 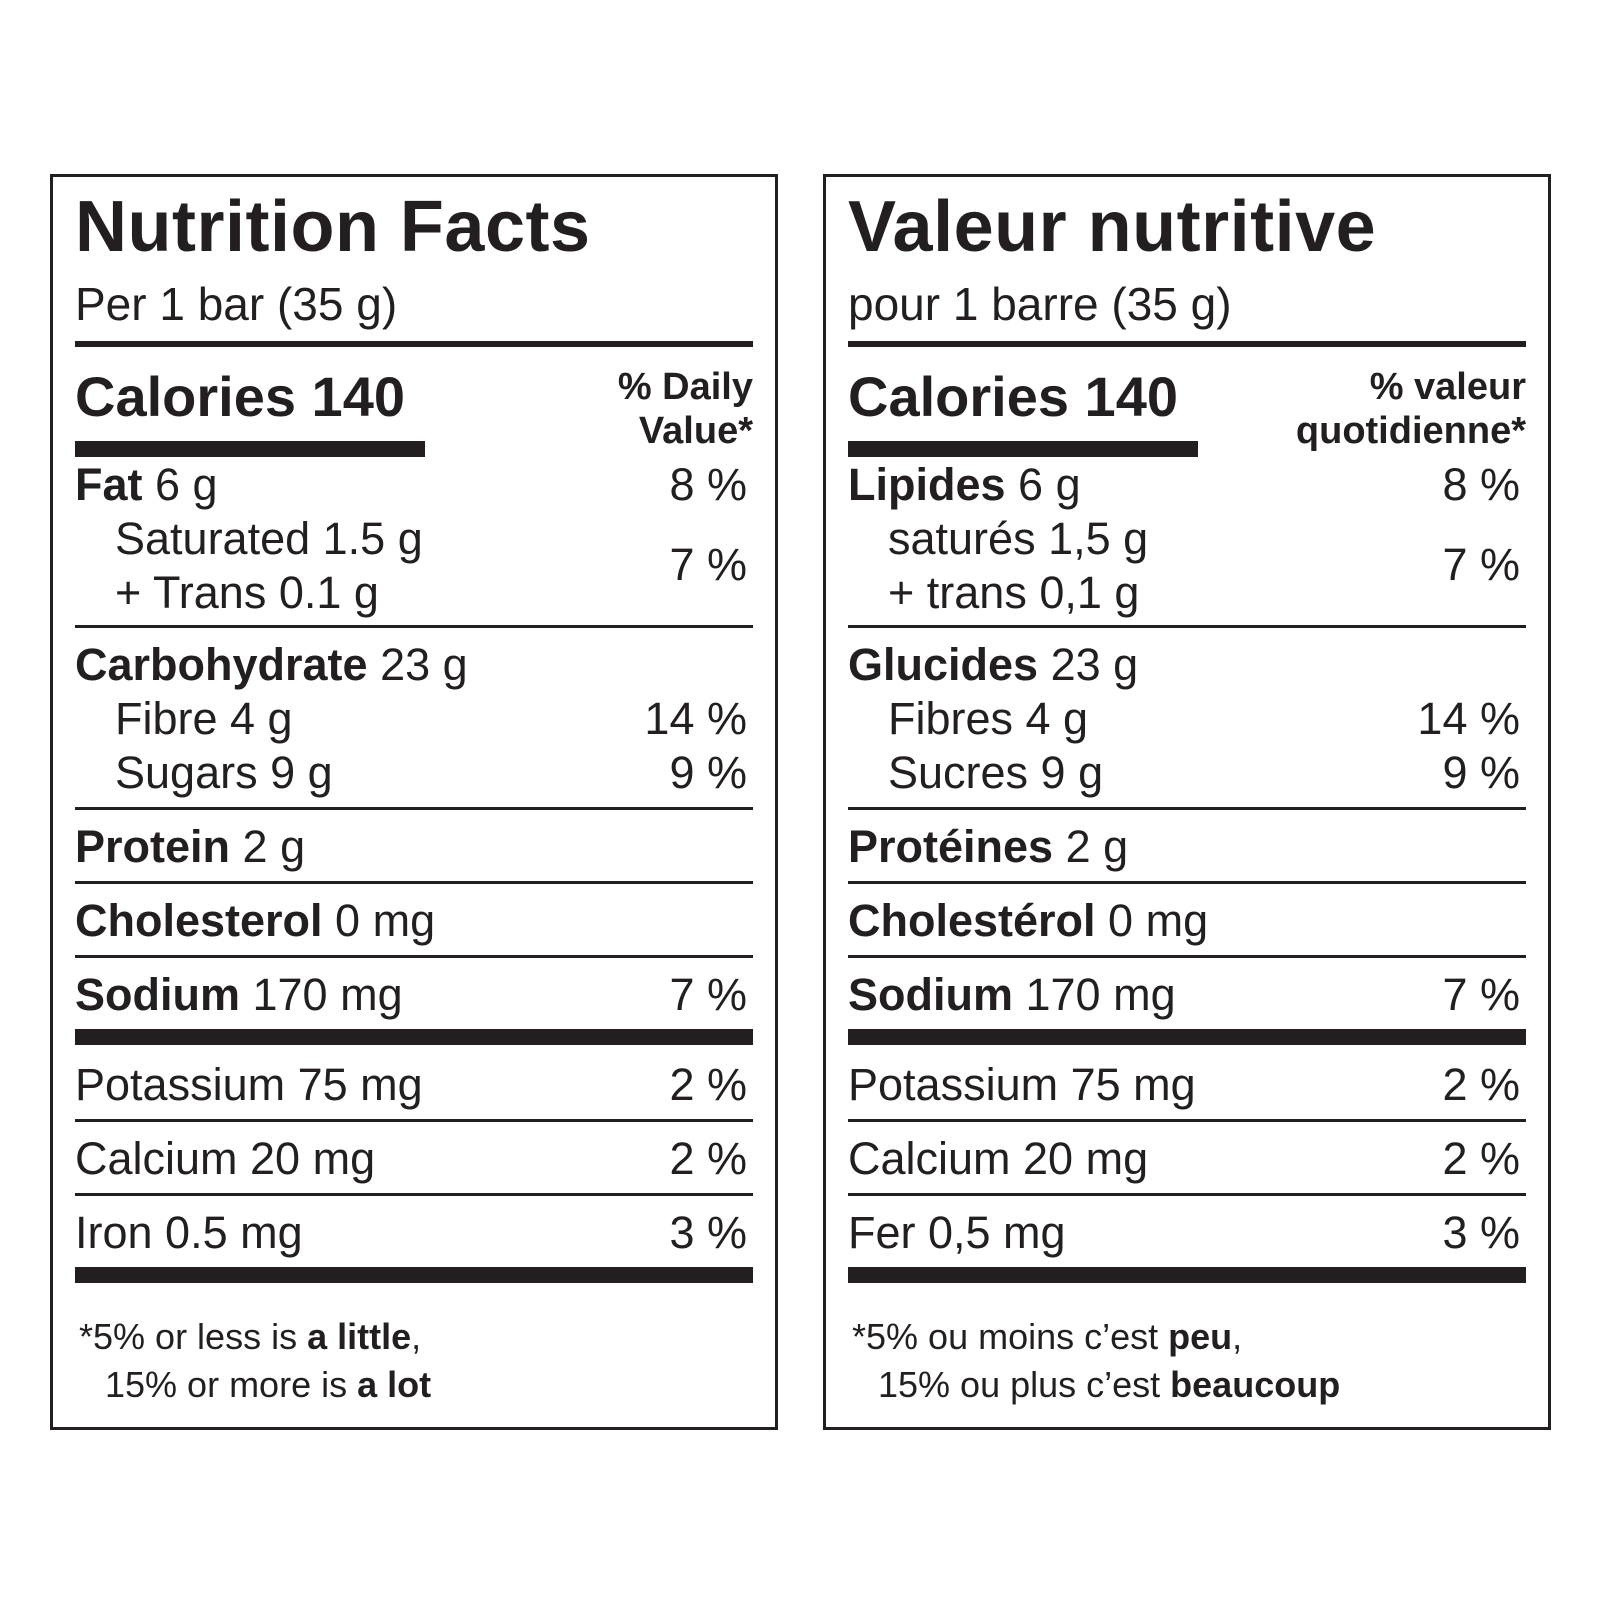 What do you see at coordinates (1187, 485) in the screenshot?
I see `fat-row: Lipides 6 g 8 %` at bounding box center [1187, 485].